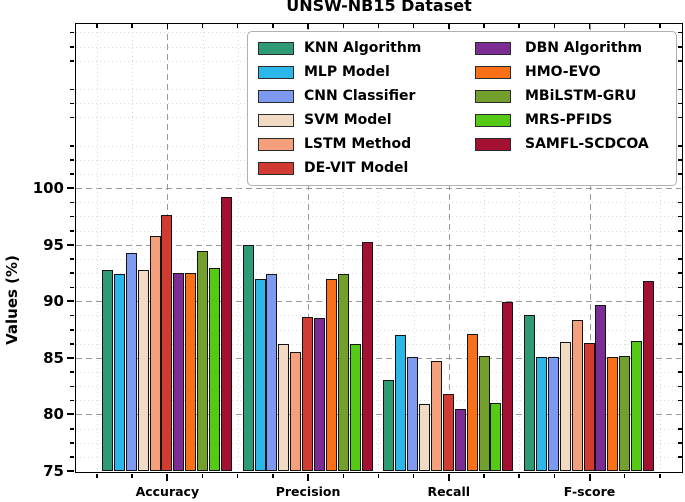 The height and width of the screenshot is (502, 685). What do you see at coordinates (637, 405) in the screenshot?
I see `bar-mrs-pfids-f-score` at bounding box center [637, 405].